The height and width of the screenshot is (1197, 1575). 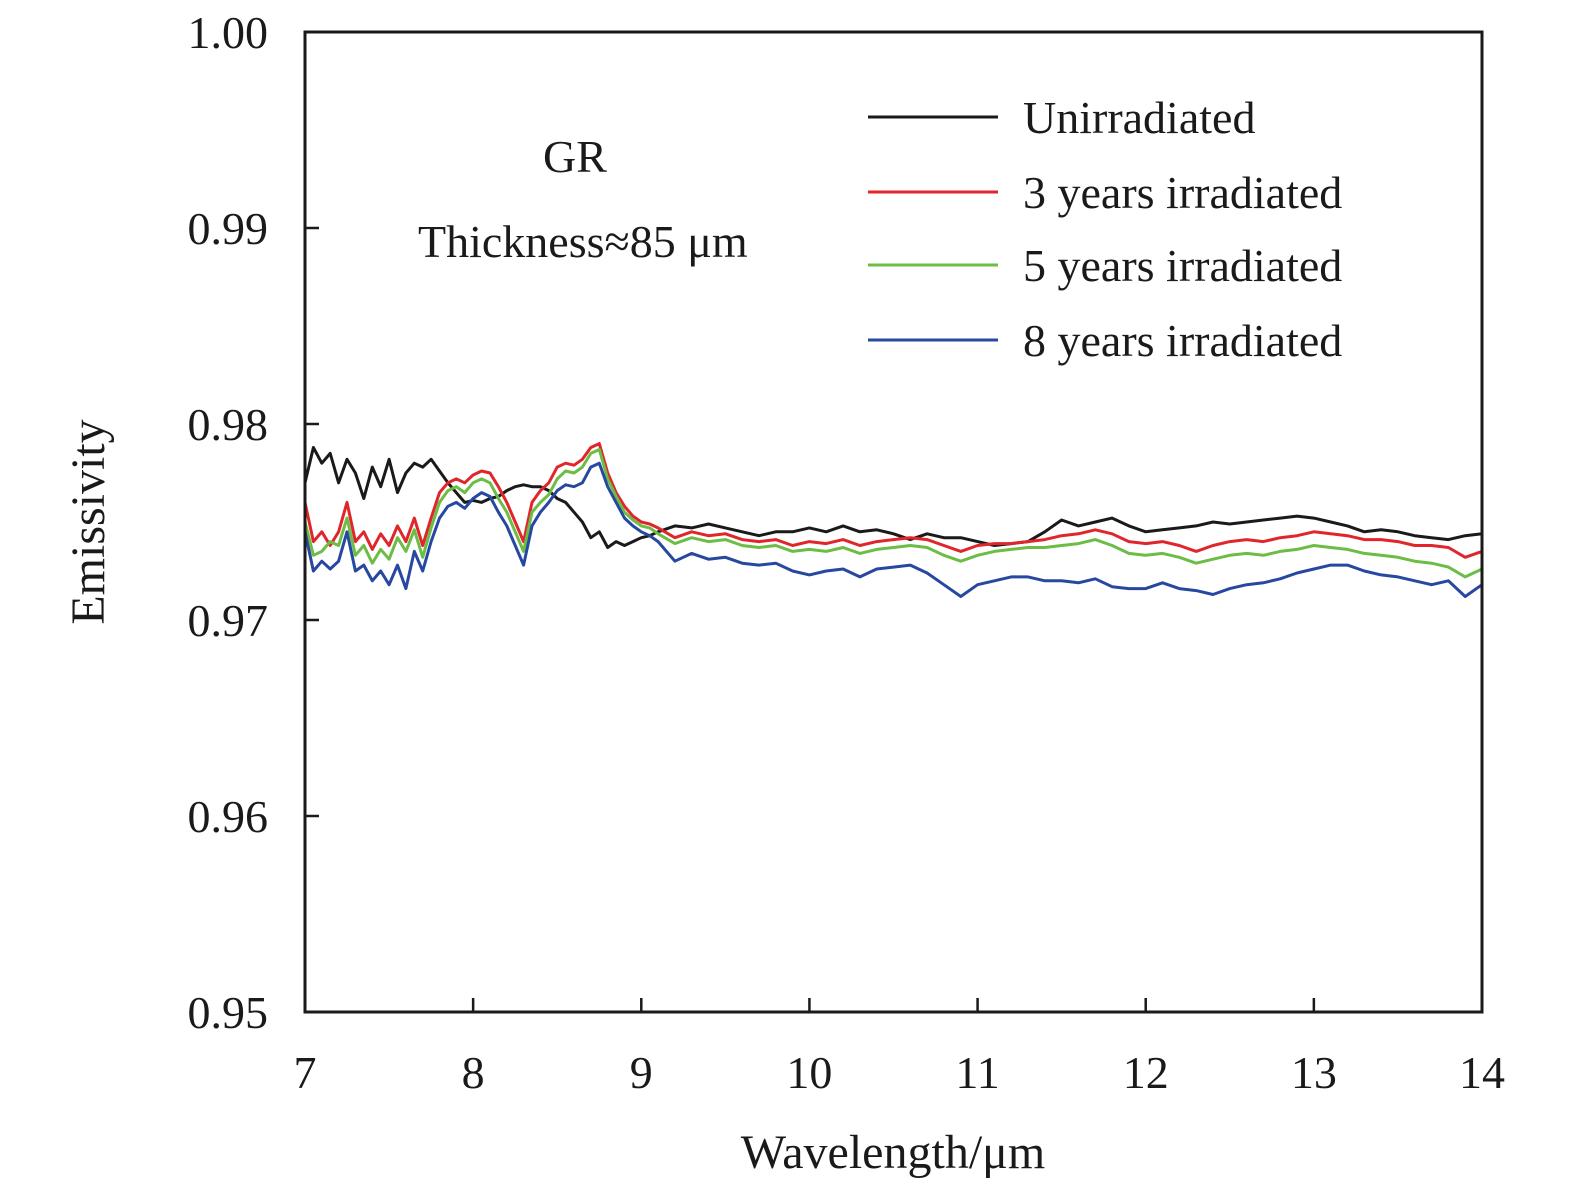 What do you see at coordinates (809, 1072) in the screenshot?
I see `x-tick-label: 10` at bounding box center [809, 1072].